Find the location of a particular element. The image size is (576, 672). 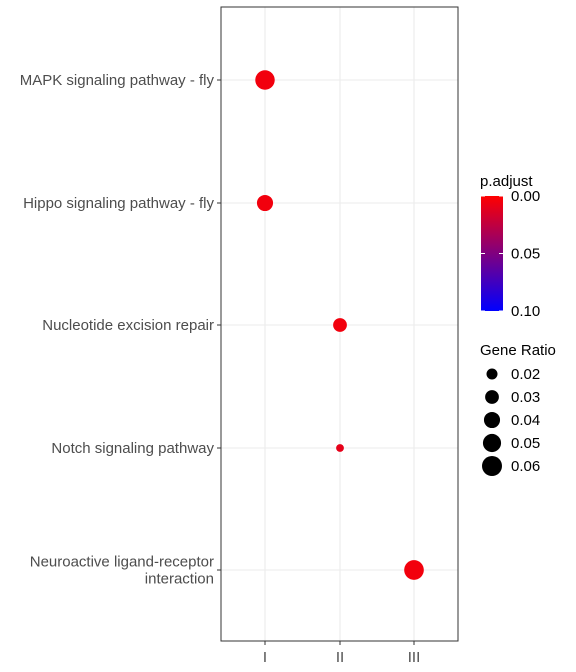

y-tick-label-hippo-signaling-pathway-fly: Hippo signaling pathway - fly is located at coordinates (118, 203).